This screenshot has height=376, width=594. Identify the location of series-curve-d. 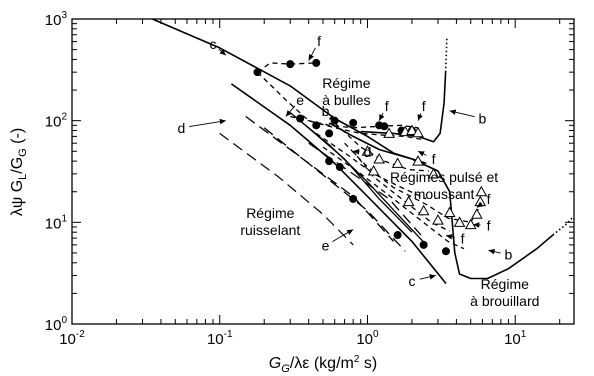
(286, 189).